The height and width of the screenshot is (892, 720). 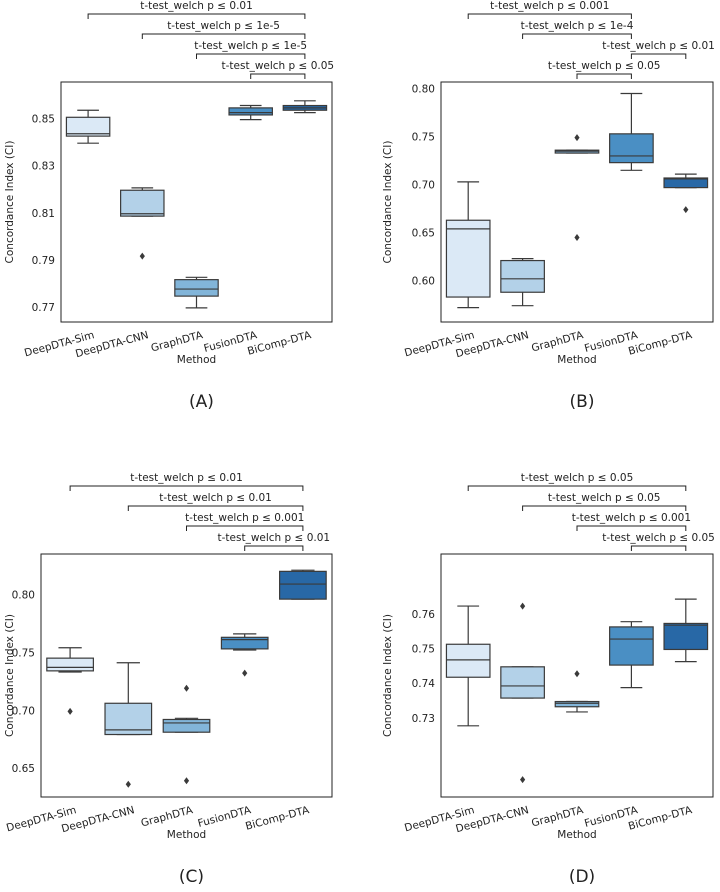 I want to click on y-tick-label: 0.60, so click(x=423, y=282).